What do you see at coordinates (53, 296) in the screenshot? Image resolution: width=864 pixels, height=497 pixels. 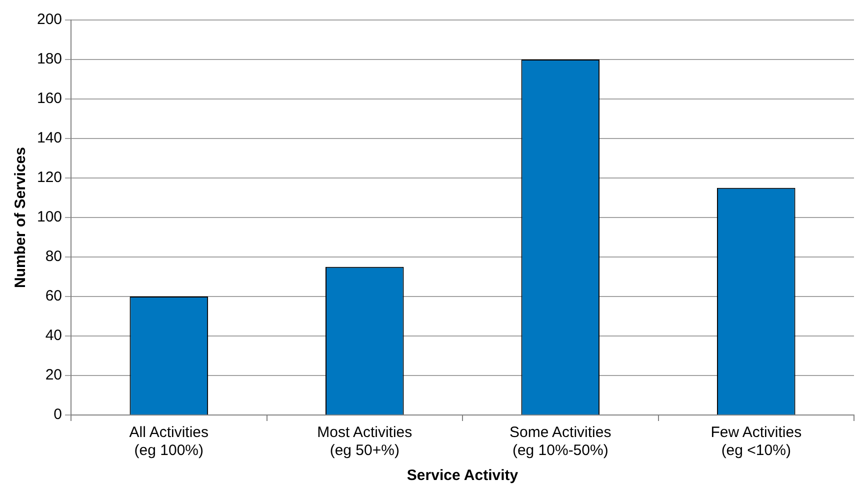 I see `y-tick-label: 60` at bounding box center [53, 296].